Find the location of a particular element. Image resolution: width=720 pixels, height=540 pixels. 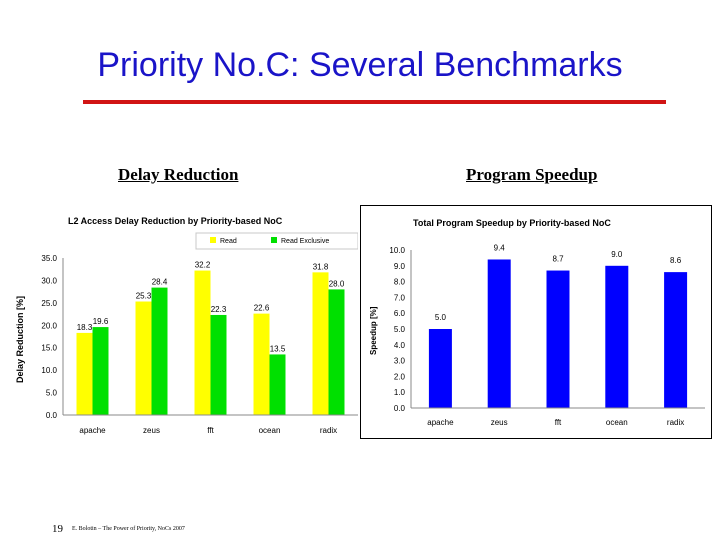

bar-speedup-zeus is located at coordinates (499, 333).